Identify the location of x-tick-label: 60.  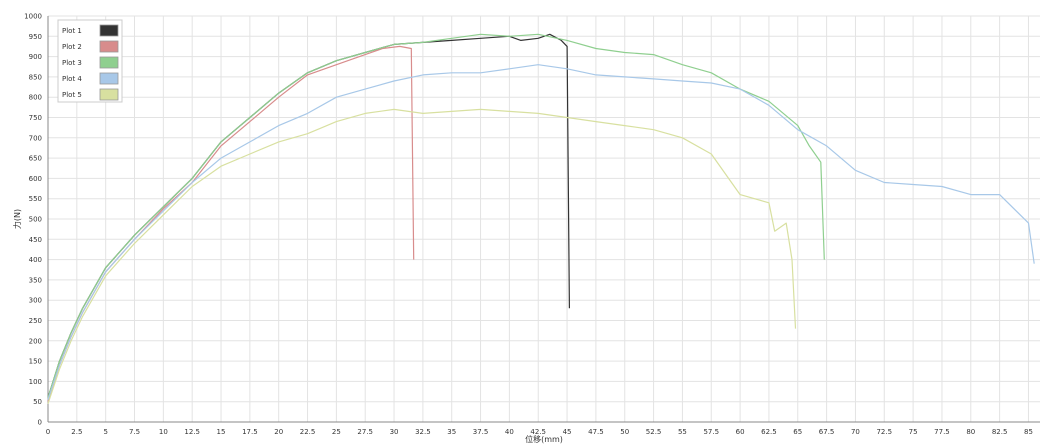
(740, 432).